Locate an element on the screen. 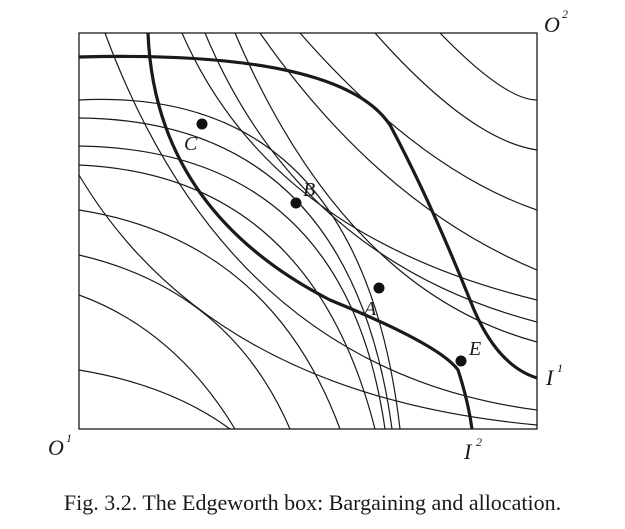  origin-o2-label: O 2 is located at coordinates (556, 22).